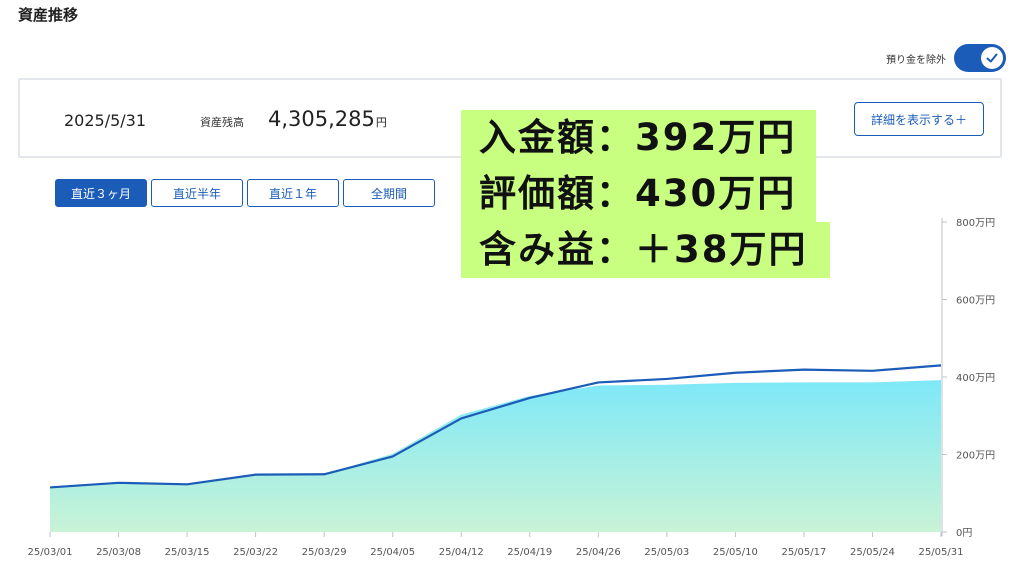 This screenshot has height=576, width=1024. What do you see at coordinates (803, 552) in the screenshot?
I see `x-tick-label: 25/05/17` at bounding box center [803, 552].